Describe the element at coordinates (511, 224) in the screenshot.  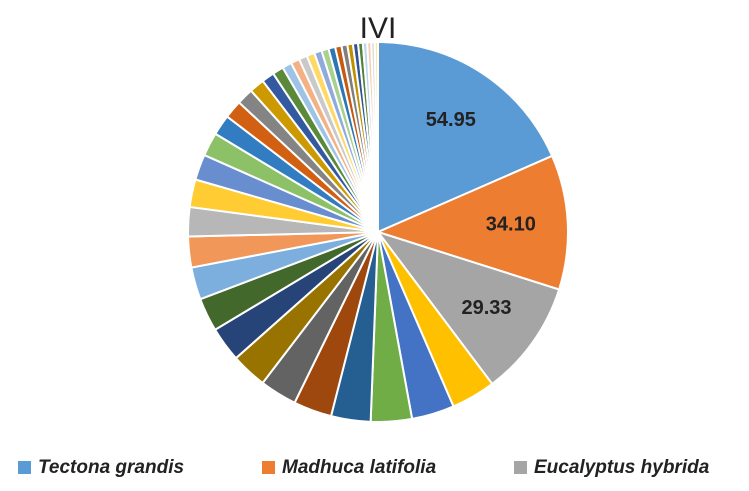
I see `data-label: 34.10` at that location.